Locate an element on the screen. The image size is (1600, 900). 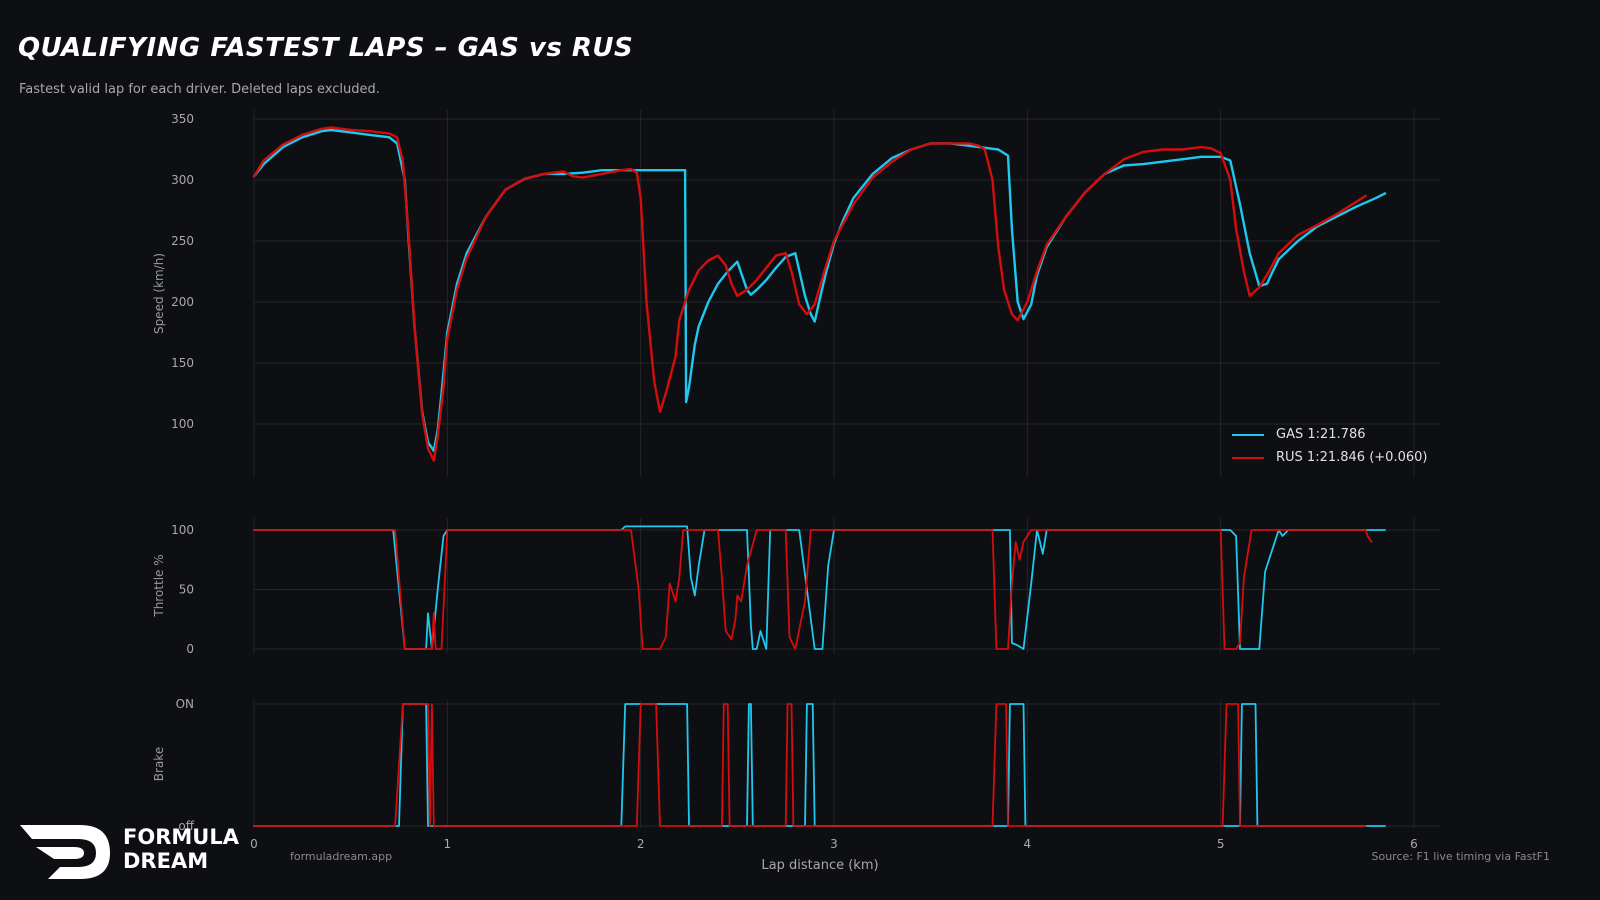
legend-swatch-rus is located at coordinates (1248, 457).